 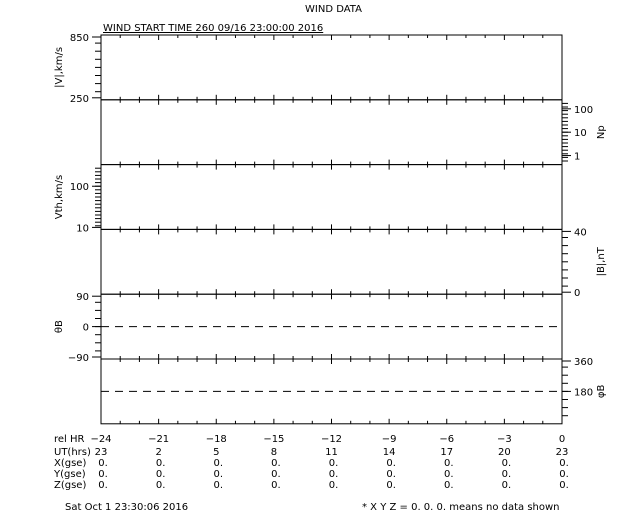 I want to click on x-row-value: −6, so click(x=446, y=439).